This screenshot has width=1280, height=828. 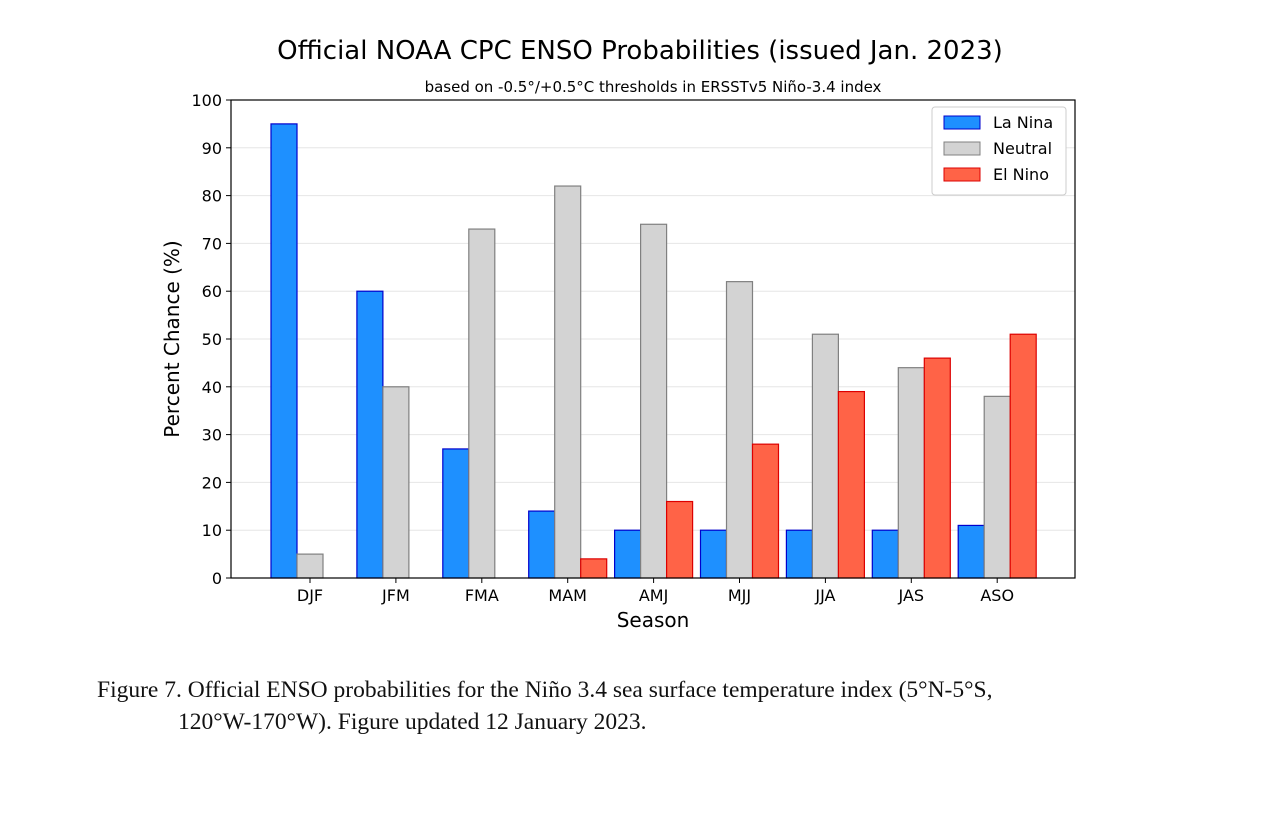 What do you see at coordinates (971, 551) in the screenshot?
I see `bar-la-nina-aso` at bounding box center [971, 551].